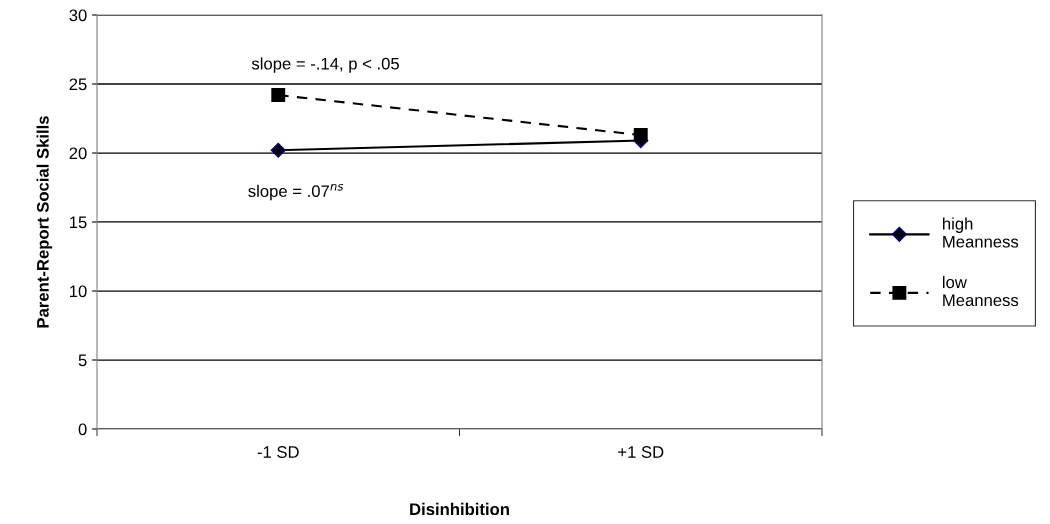  I want to click on y-tick-label: 25, so click(78, 84).